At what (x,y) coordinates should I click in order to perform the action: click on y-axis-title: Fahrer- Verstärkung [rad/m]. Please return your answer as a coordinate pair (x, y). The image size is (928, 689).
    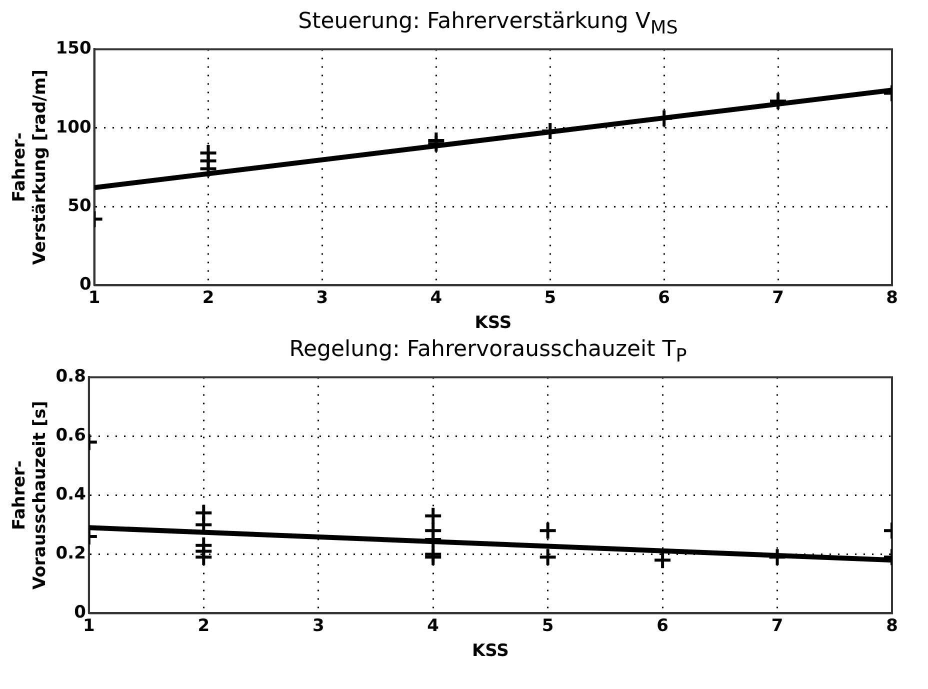
    Looking at the image, I should click on (30, 167).